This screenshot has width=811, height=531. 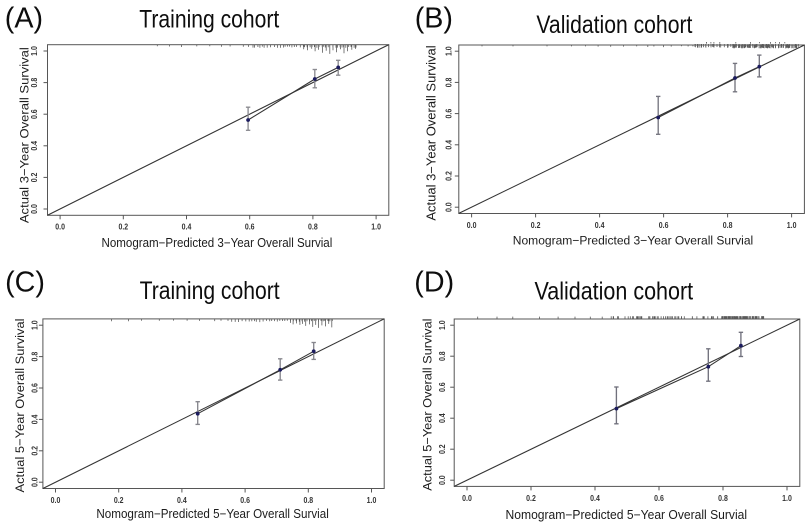 I want to click on svg-text: (B), so click(x=434, y=18).